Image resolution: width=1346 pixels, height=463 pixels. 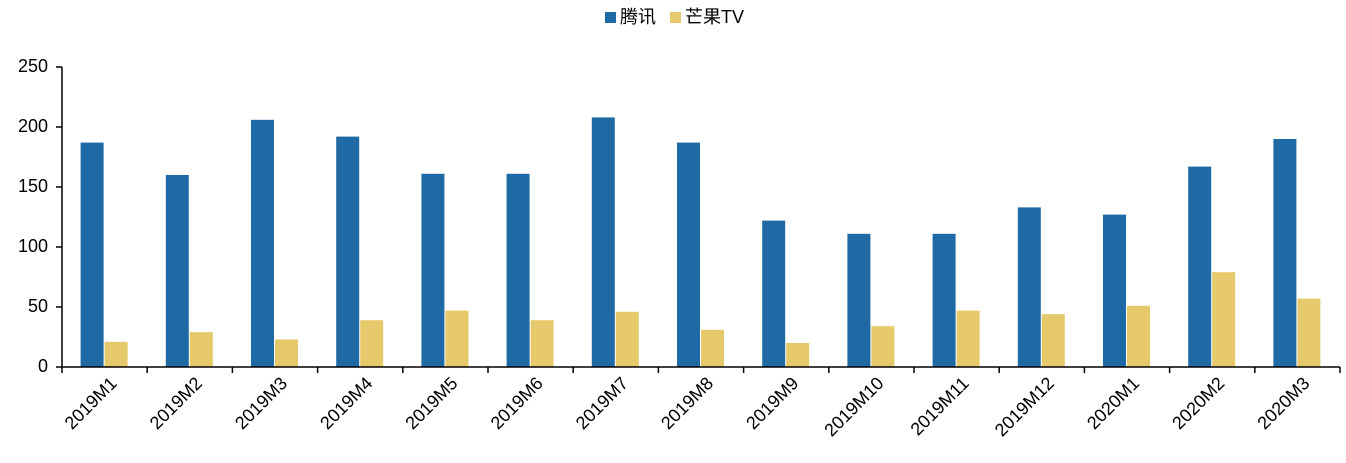 What do you see at coordinates (33, 126) in the screenshot?
I see `y-tick-label: 200` at bounding box center [33, 126].